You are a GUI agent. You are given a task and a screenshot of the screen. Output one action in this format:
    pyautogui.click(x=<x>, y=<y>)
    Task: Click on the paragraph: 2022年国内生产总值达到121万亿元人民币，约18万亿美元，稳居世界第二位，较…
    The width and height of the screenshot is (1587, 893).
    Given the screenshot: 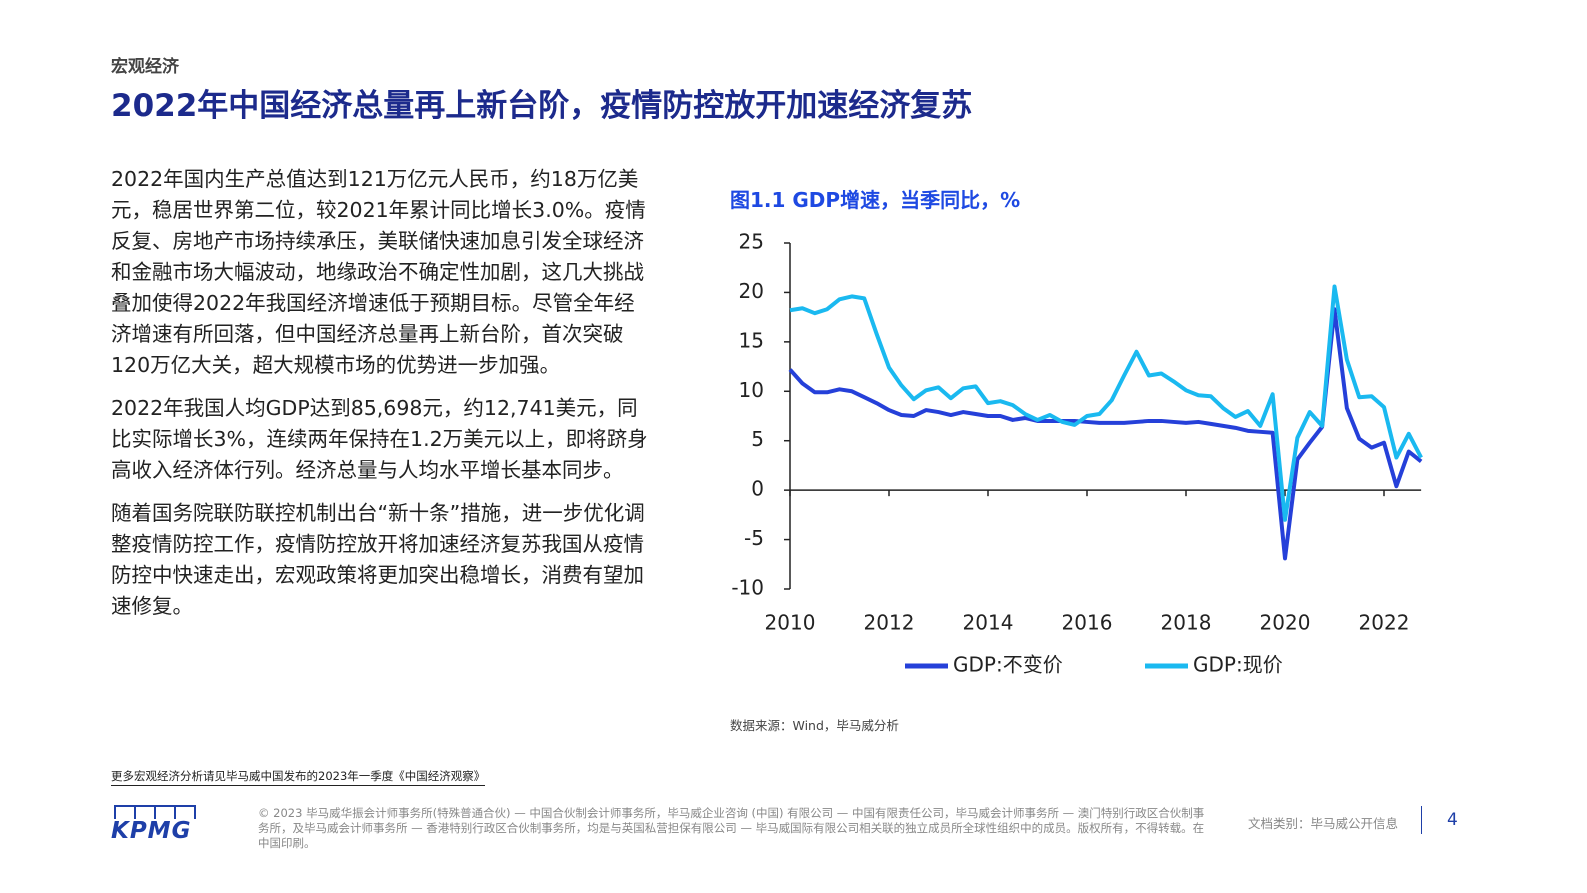 What is the action you would take?
    pyautogui.click(x=378, y=272)
    